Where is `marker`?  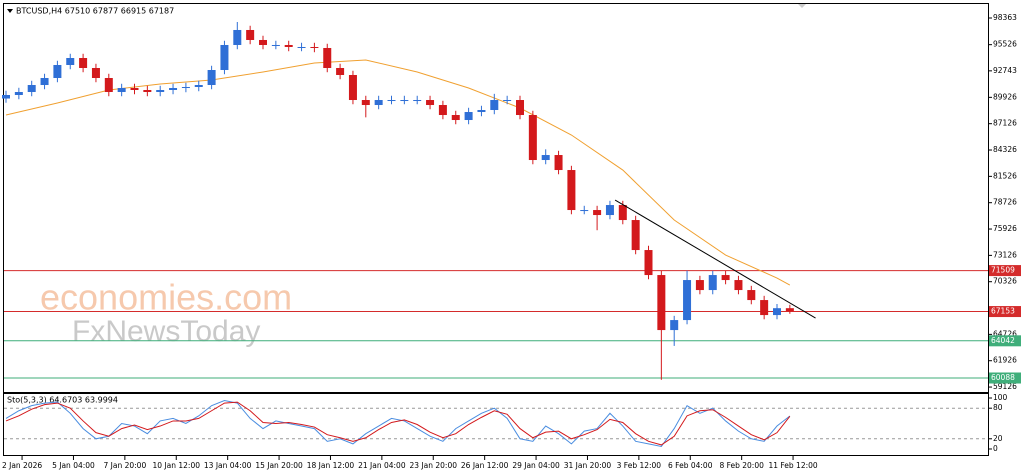 marker is located at coordinates (802, 6).